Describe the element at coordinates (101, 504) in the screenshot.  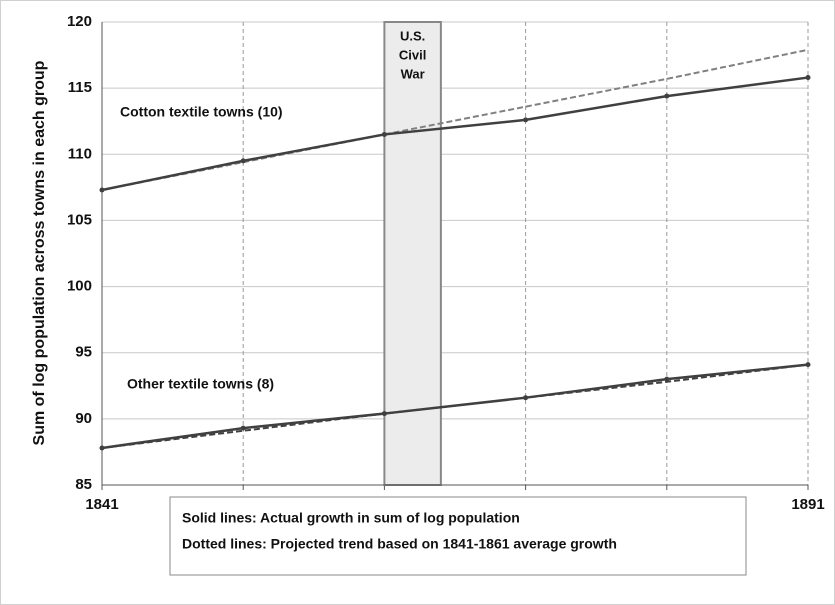
I see `x-tick-label: 1841` at that location.